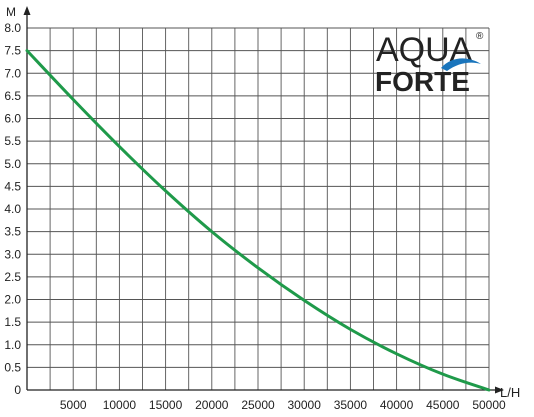 This screenshot has height=417, width=534. I want to click on brand-logo: AQUA FORTE ®, so click(429, 64).